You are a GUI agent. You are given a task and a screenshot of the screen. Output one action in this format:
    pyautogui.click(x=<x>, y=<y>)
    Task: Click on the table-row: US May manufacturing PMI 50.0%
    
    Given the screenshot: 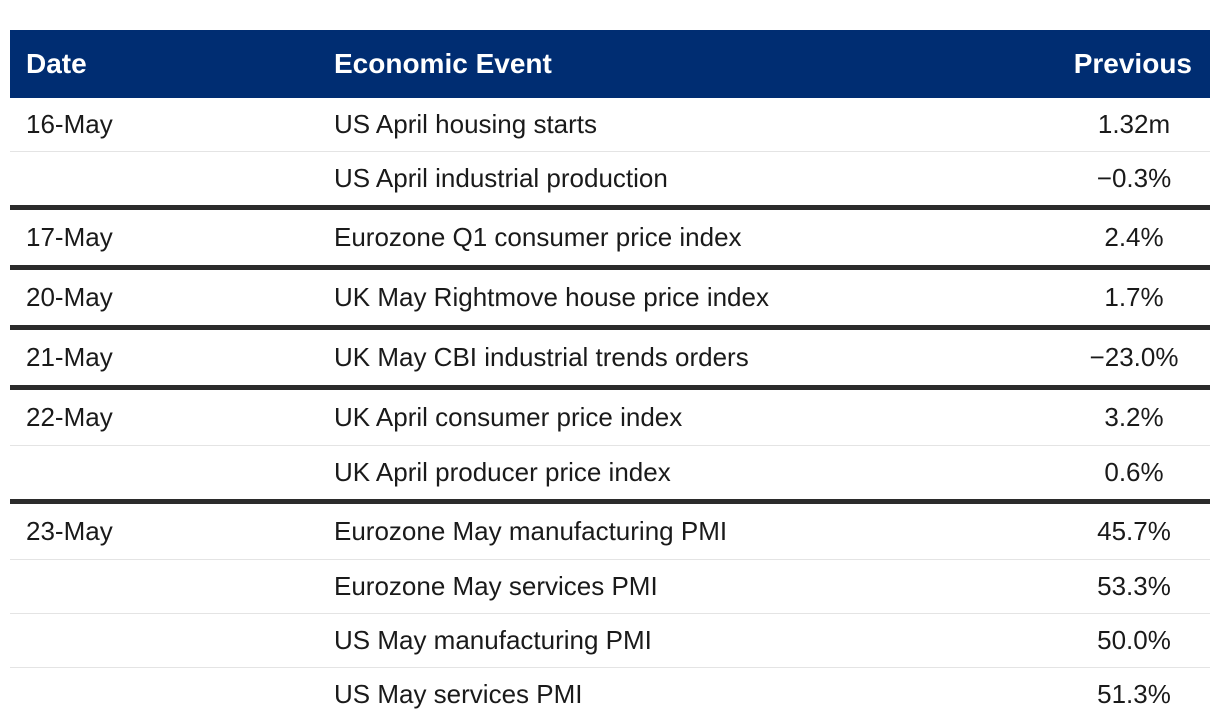 What is the action you would take?
    pyautogui.click(x=610, y=640)
    